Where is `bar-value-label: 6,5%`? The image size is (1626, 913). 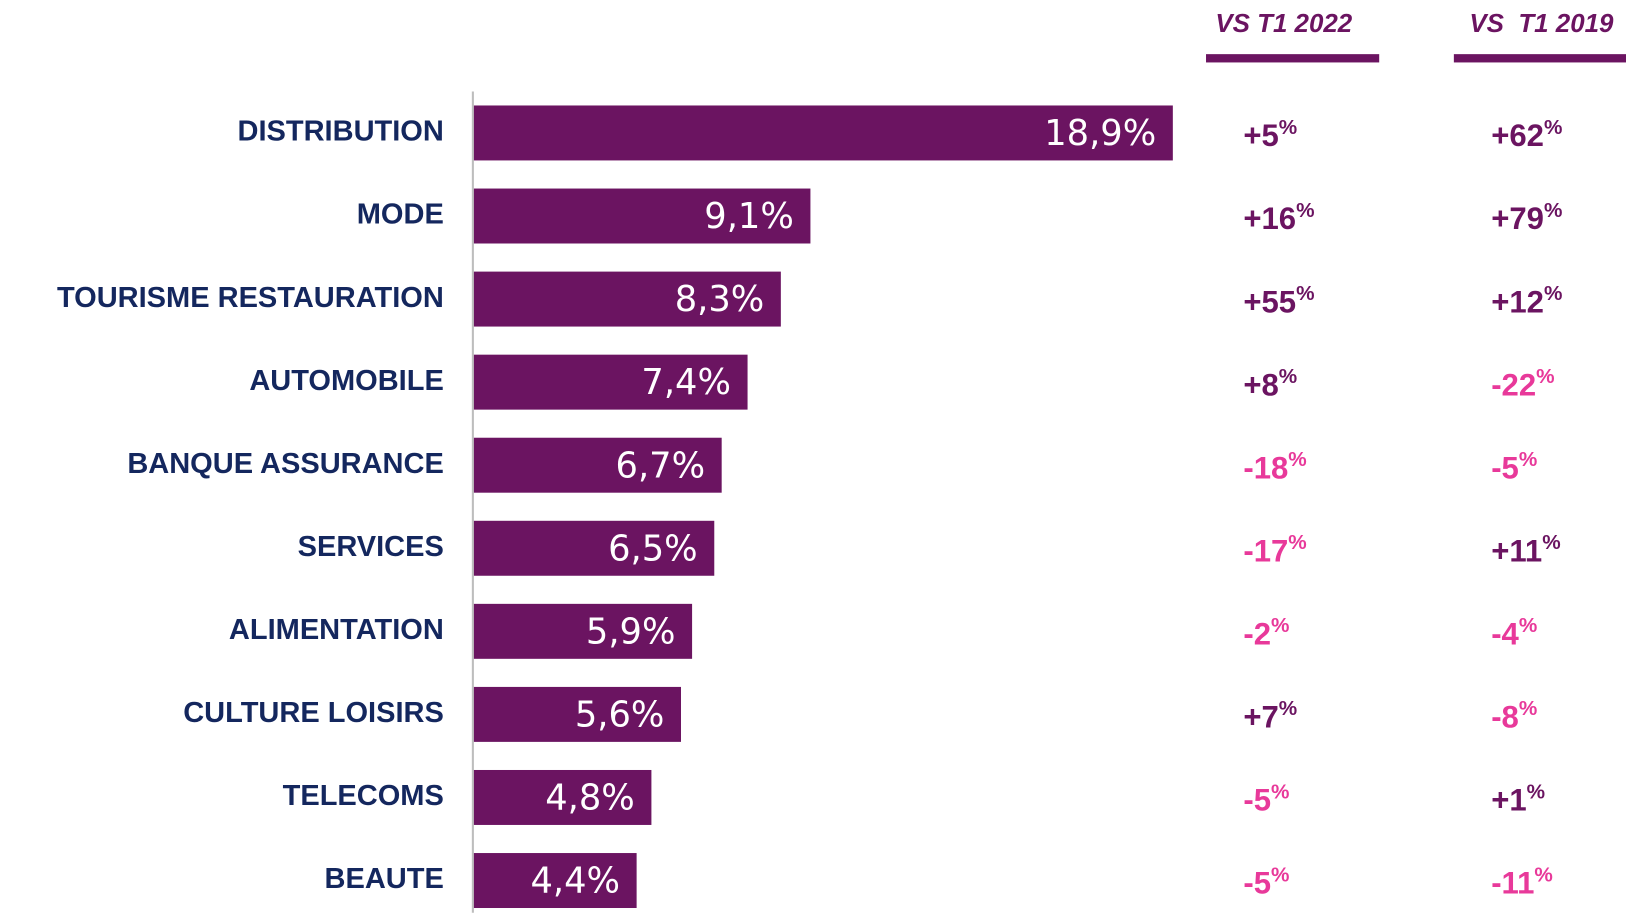
bar-value-label: 6,5% is located at coordinates (653, 548).